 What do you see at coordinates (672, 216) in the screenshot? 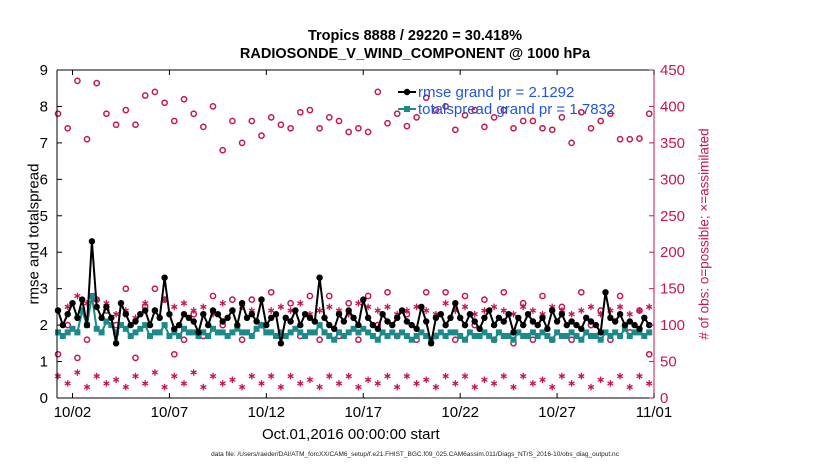
I see `y-right-tick-label: 250` at bounding box center [672, 216].